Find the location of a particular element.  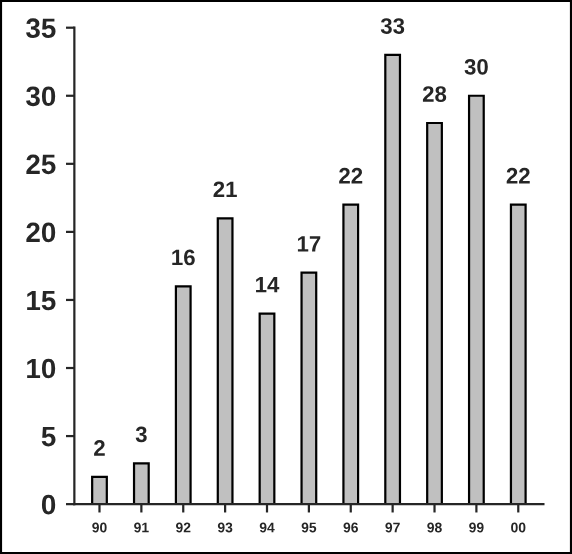

y-tick-label: 20 is located at coordinates (41, 232).